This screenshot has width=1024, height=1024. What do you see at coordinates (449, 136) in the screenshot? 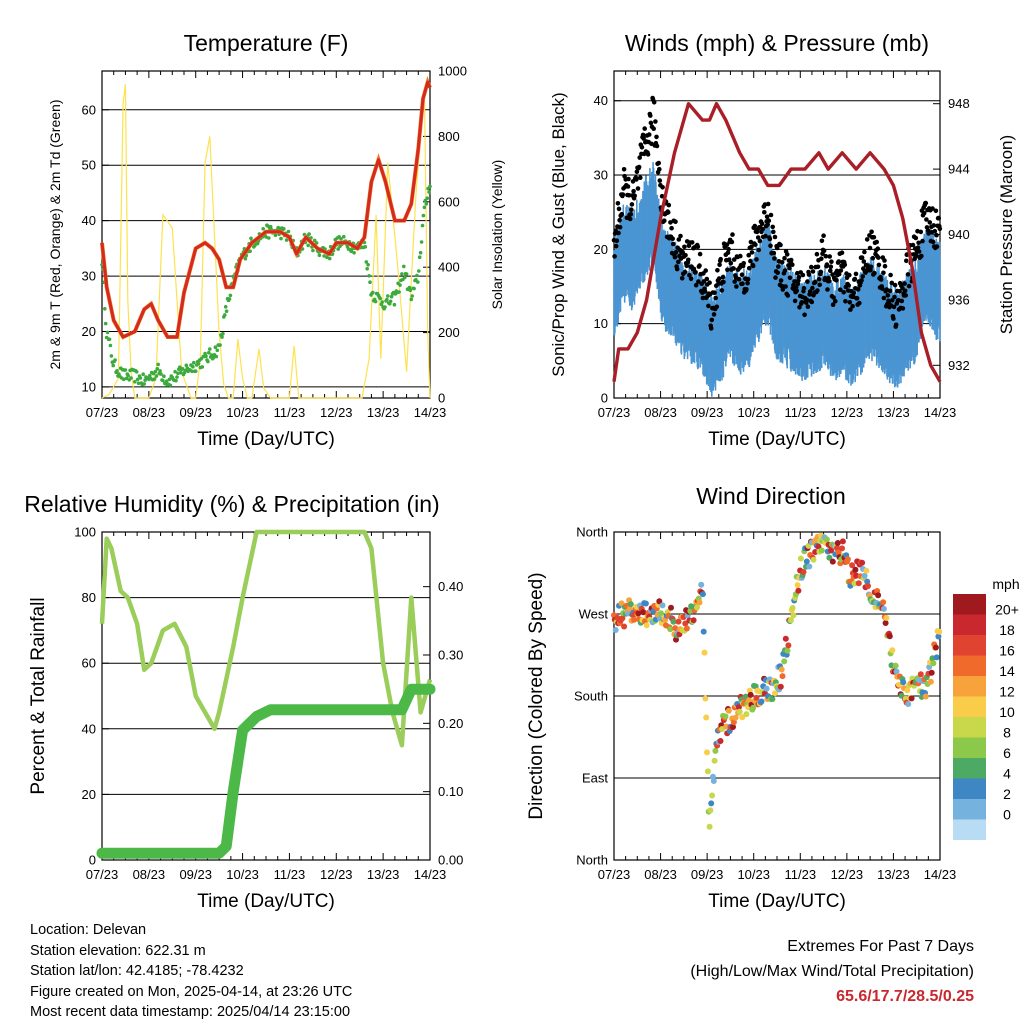
I see `y2-tick-label-1-4: 800` at bounding box center [449, 136].